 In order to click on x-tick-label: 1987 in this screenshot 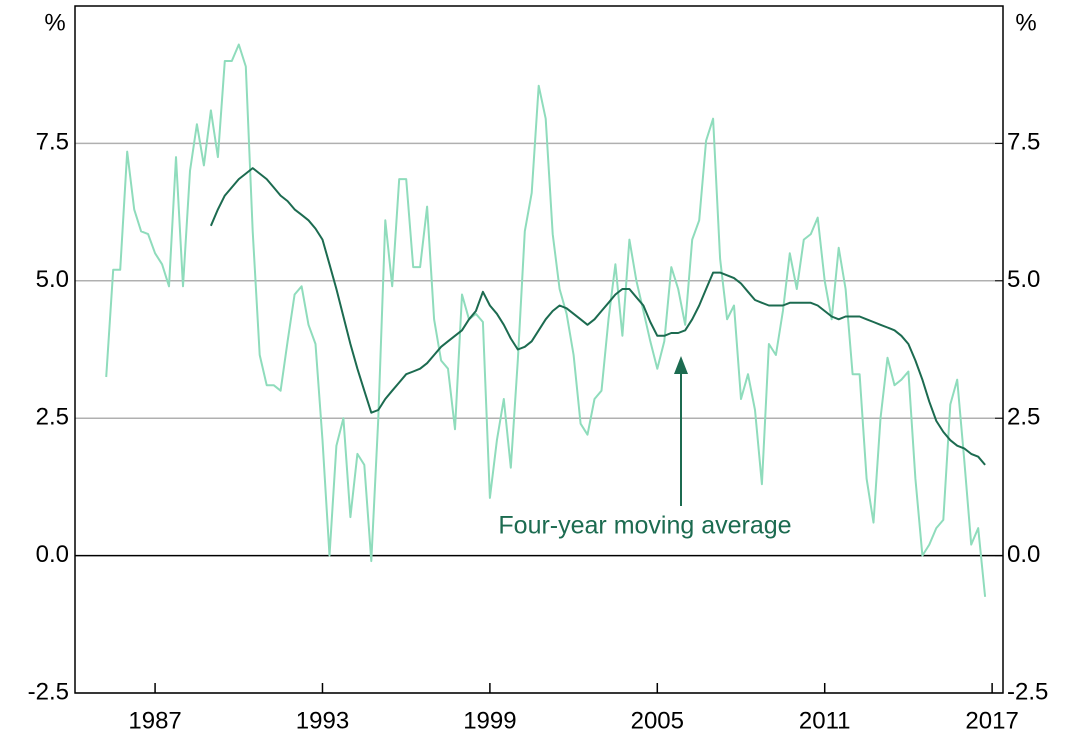, I will do `click(154, 720)`.